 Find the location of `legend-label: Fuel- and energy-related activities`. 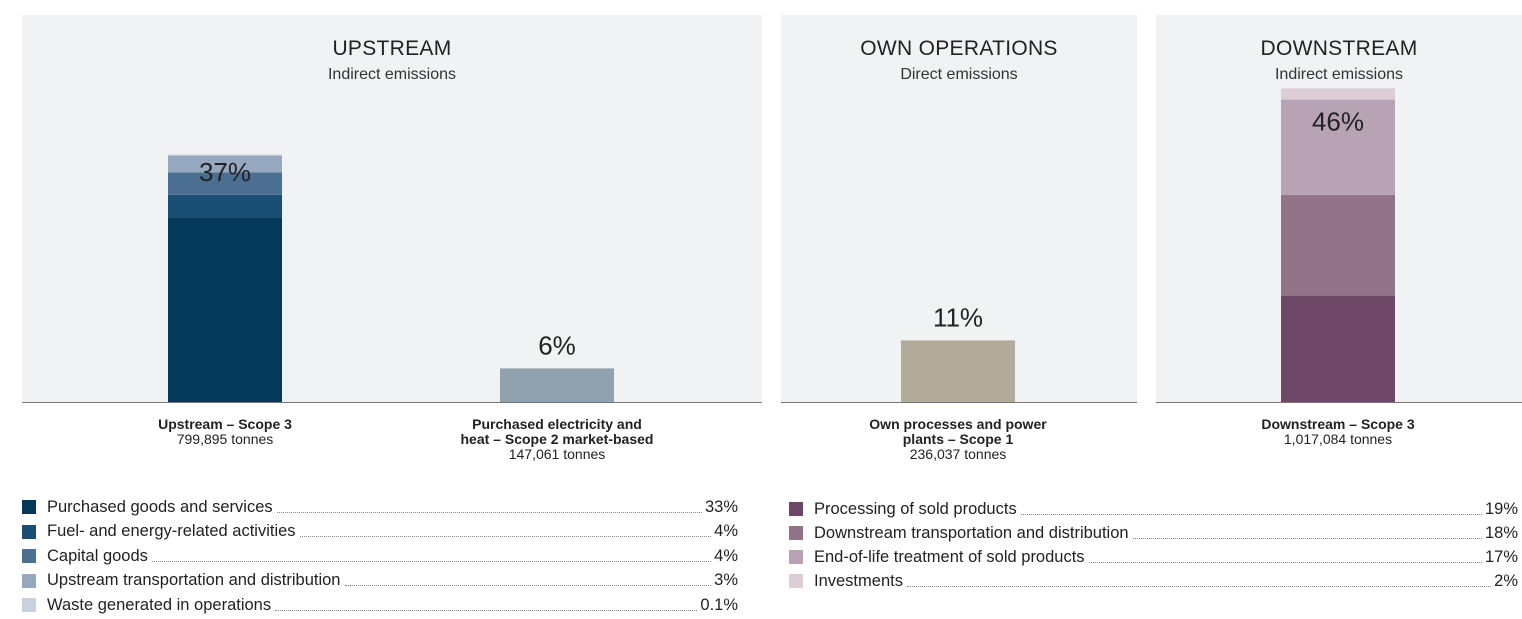

legend-label: Fuel- and energy-related activities is located at coordinates (171, 531).